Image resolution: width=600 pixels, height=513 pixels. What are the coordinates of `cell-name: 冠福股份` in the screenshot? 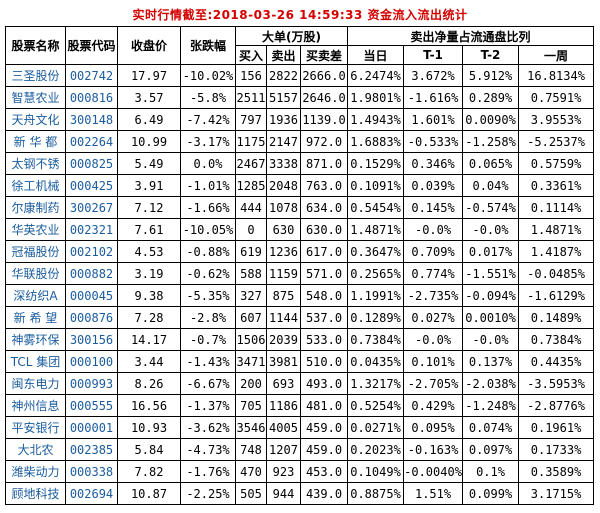 It's located at (35, 251).